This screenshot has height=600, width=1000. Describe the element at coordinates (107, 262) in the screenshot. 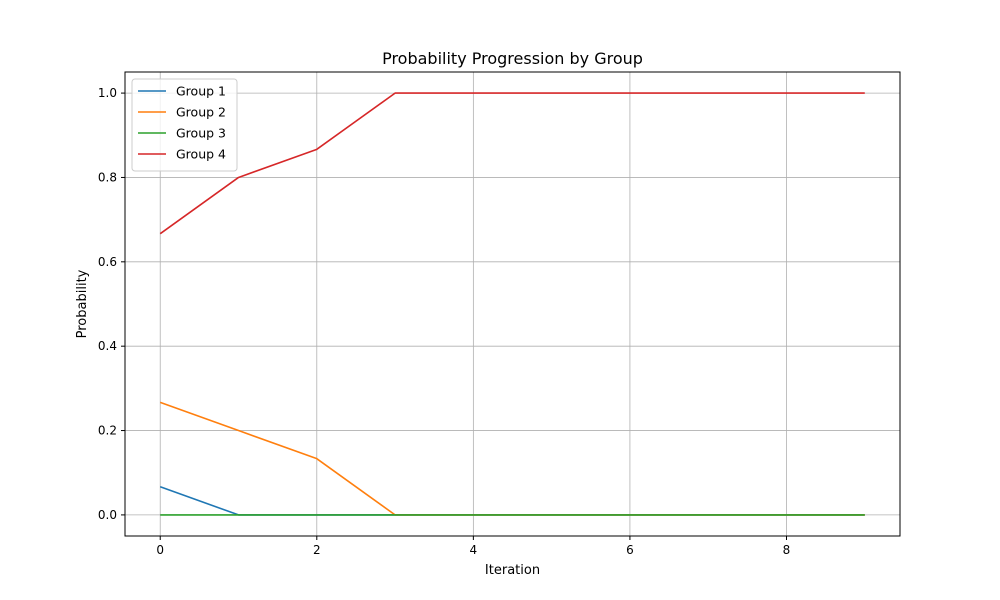

I see `y-tick-label: 0.6` at that location.